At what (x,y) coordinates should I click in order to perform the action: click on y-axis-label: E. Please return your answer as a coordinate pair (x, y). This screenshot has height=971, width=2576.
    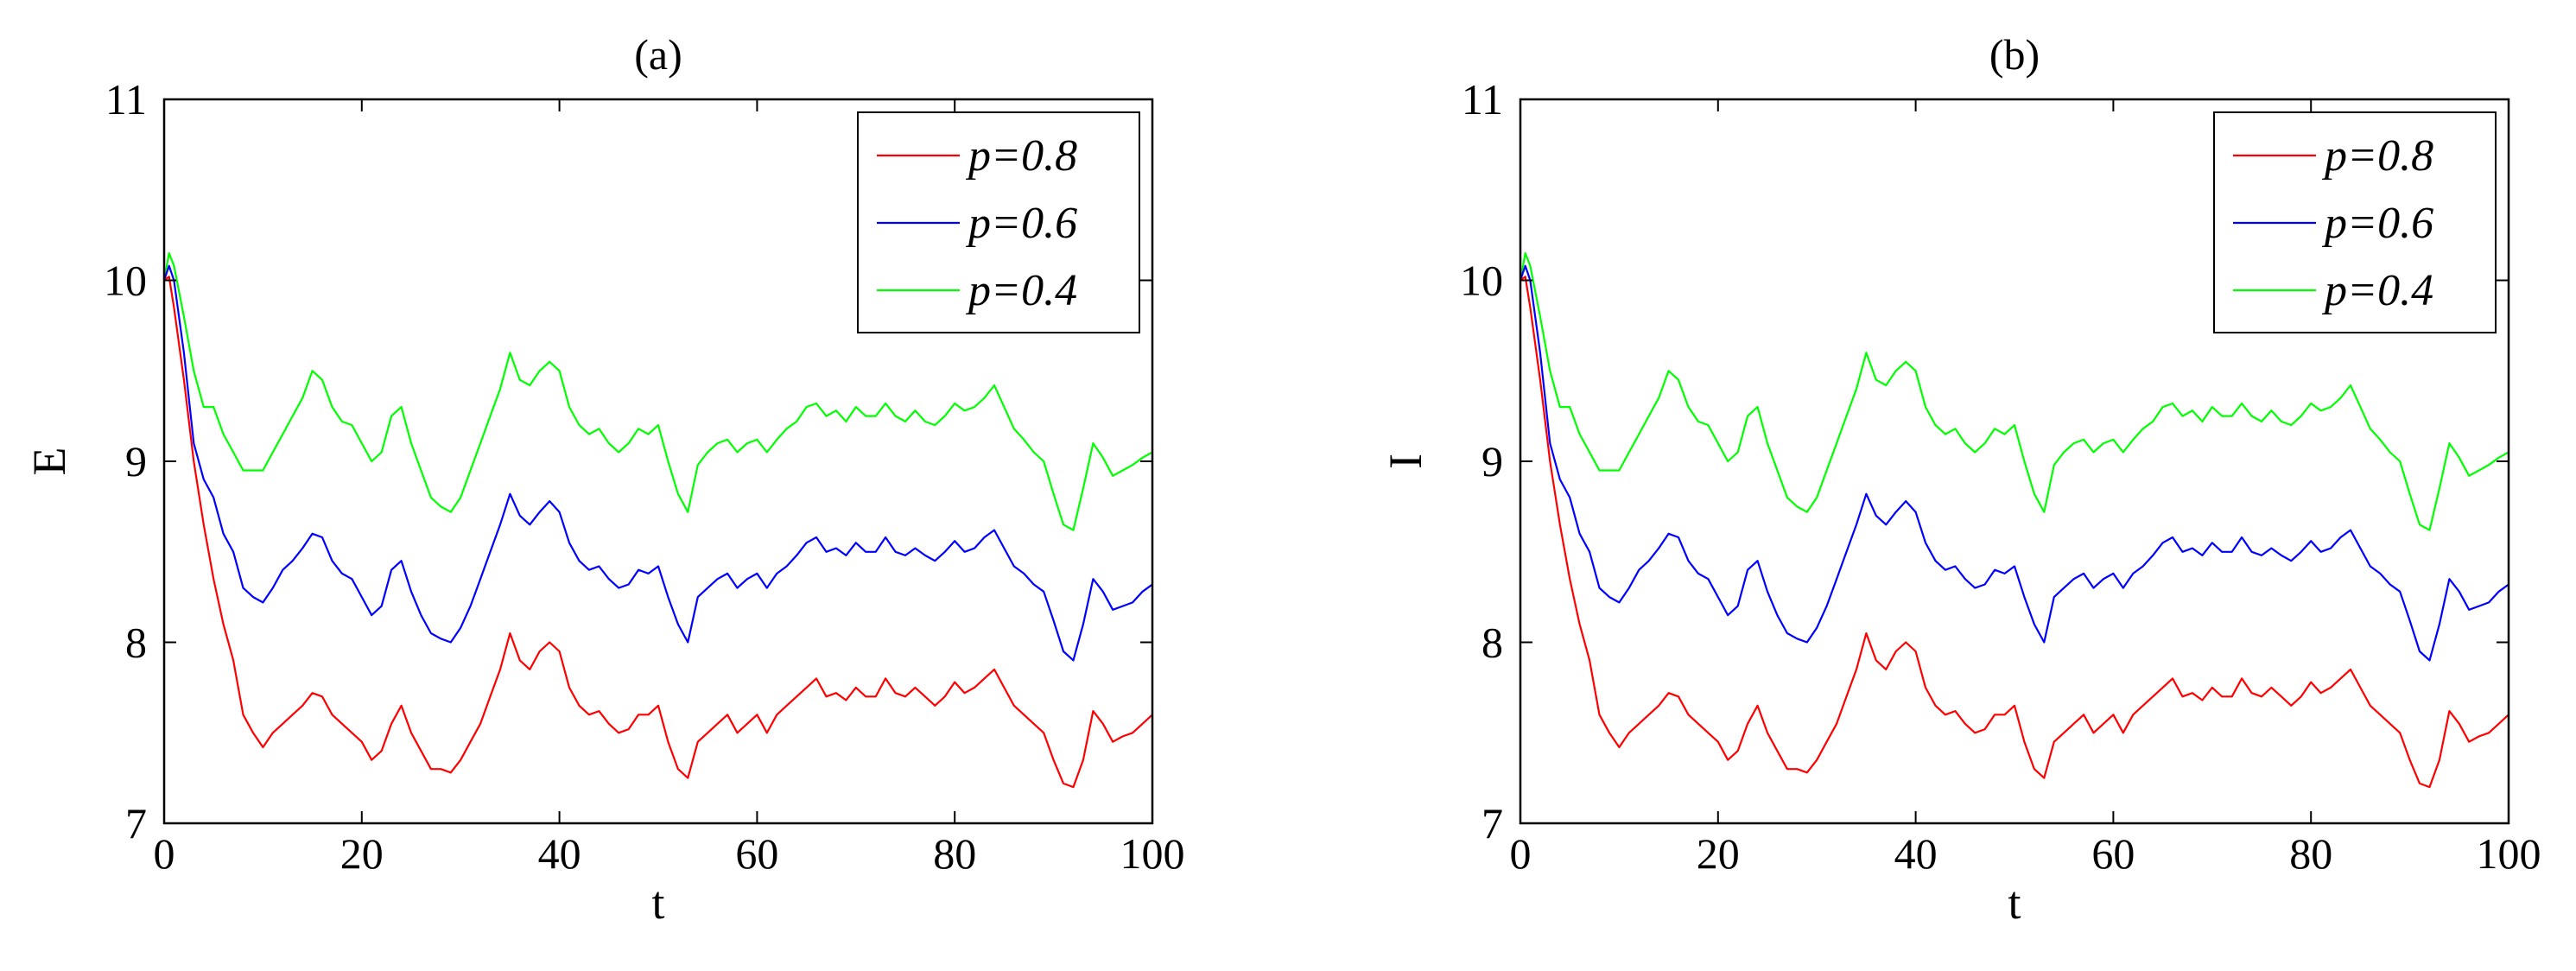
    Looking at the image, I should click on (49, 461).